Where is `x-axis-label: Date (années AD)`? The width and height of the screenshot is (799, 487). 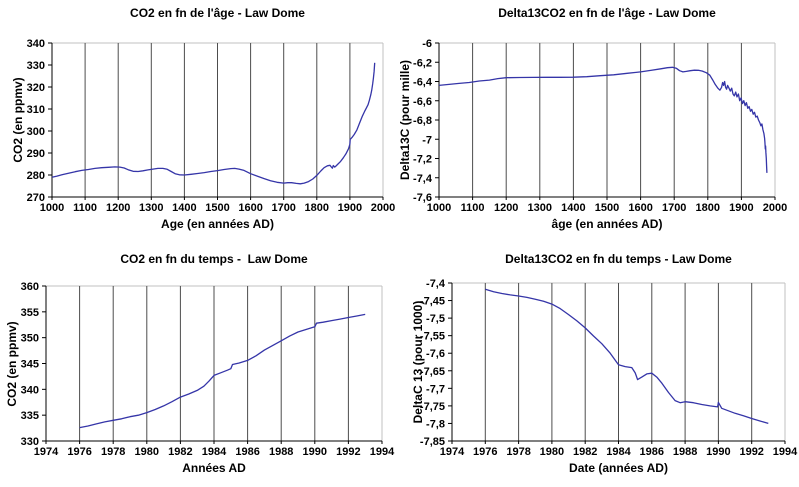 x-axis-label: Date (années AD) is located at coordinates (618, 468).